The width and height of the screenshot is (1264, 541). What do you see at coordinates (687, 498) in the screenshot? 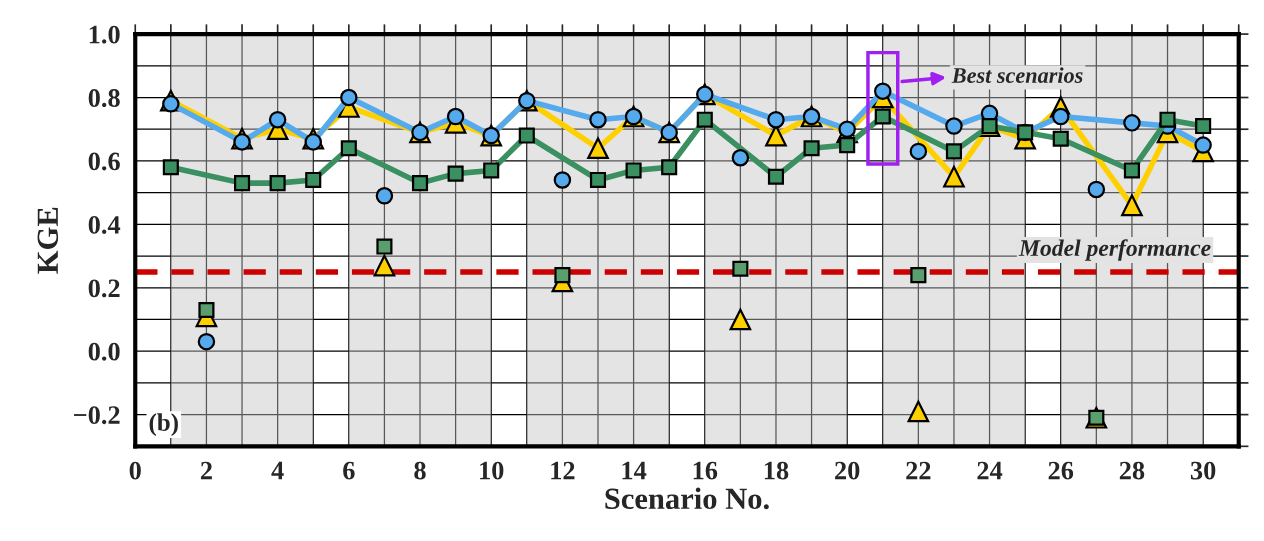
I see `x-axis-title: Scenario No.` at bounding box center [687, 498].